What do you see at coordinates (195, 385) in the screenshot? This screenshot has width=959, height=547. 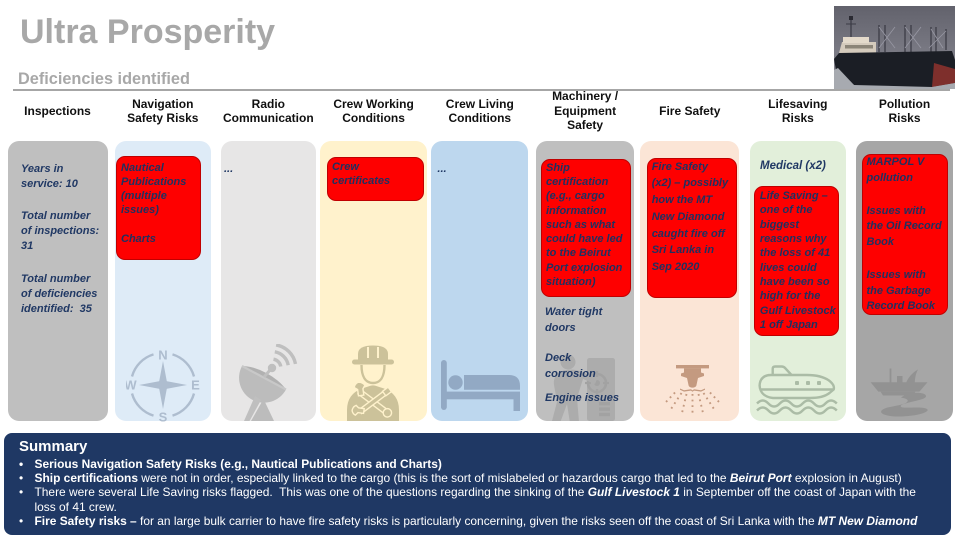 I see `svg-text: E` at bounding box center [195, 385].